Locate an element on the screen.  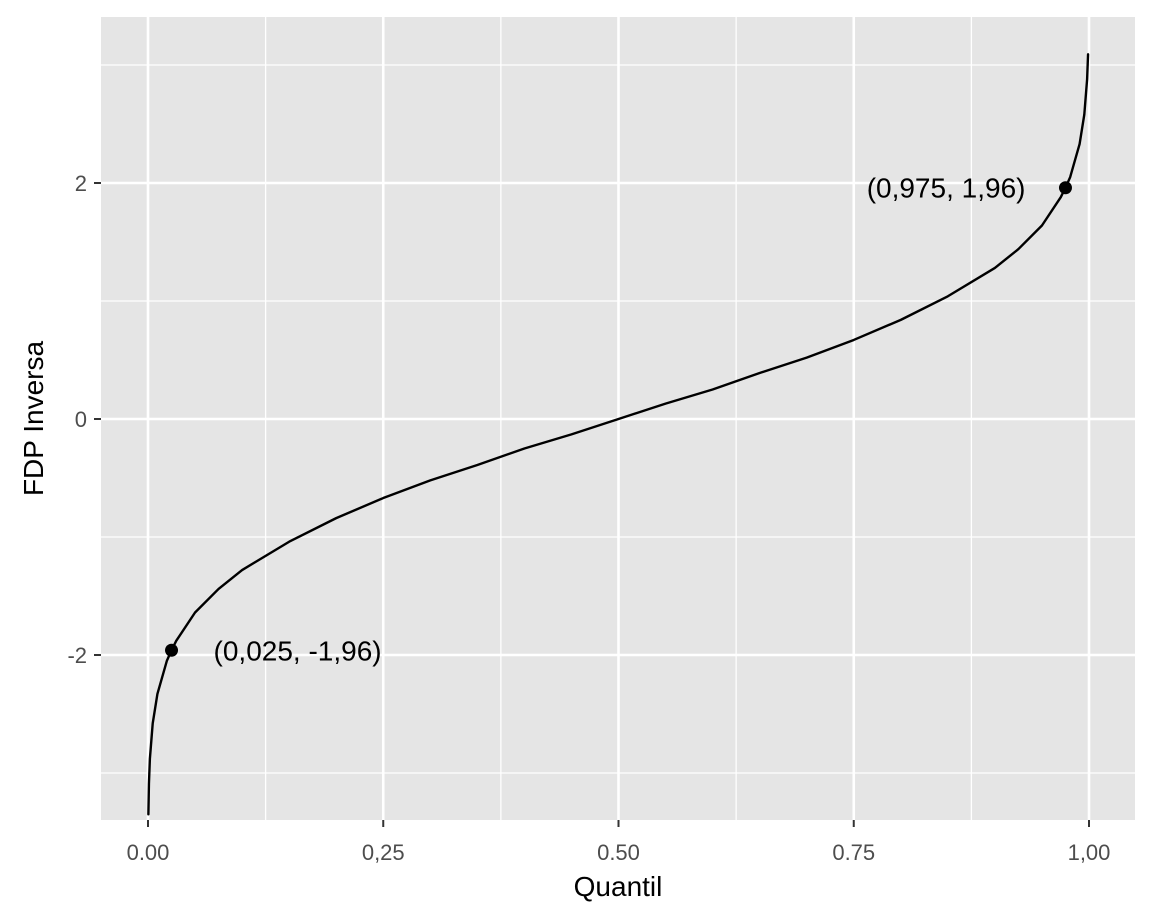
y-tick-label: 2 is located at coordinates (81, 183).